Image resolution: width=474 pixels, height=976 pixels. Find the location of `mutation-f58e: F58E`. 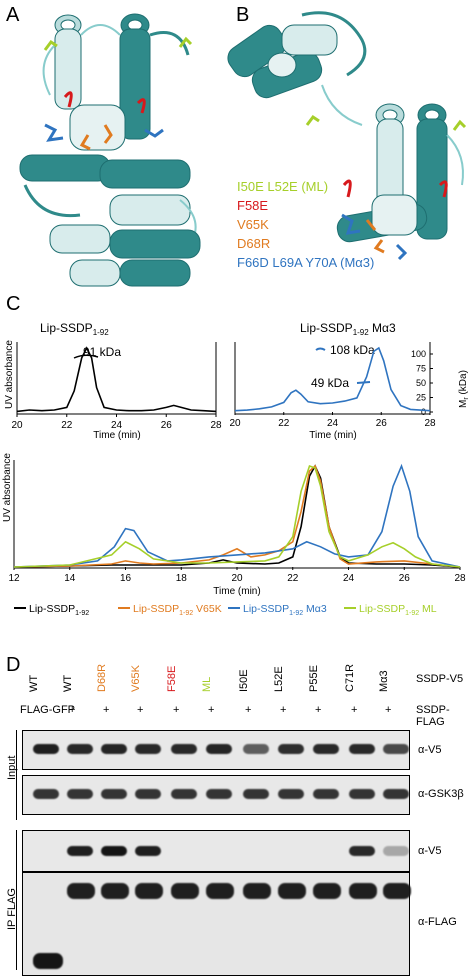

mutation-f58e: F58E is located at coordinates (253, 205).